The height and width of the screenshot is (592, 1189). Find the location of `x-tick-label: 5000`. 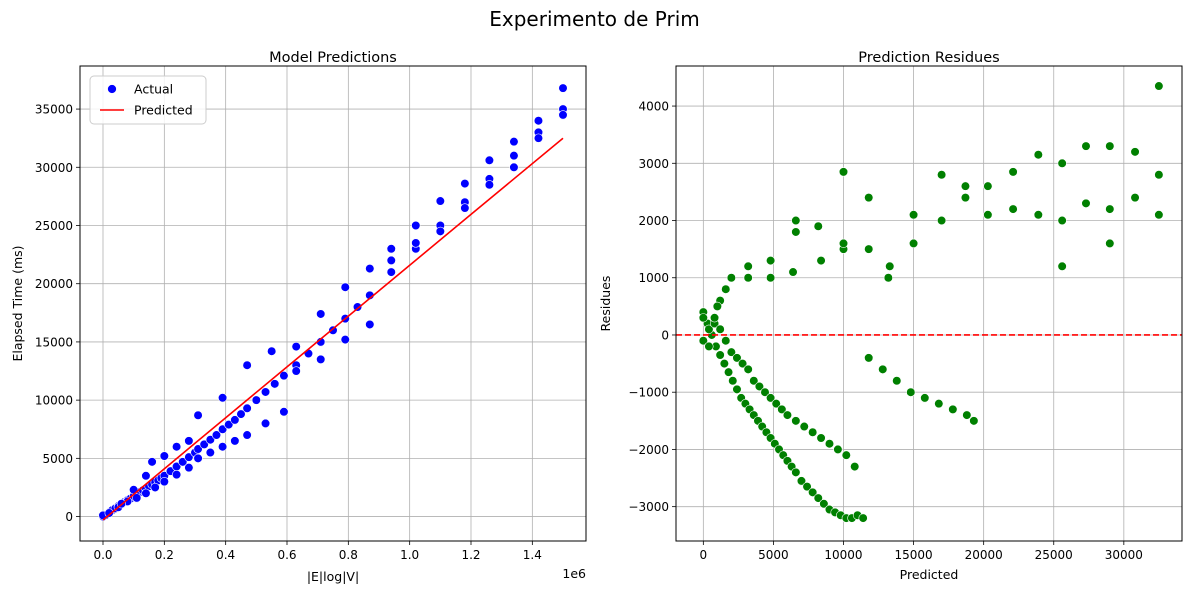

x-tick-label: 5000 is located at coordinates (773, 555).